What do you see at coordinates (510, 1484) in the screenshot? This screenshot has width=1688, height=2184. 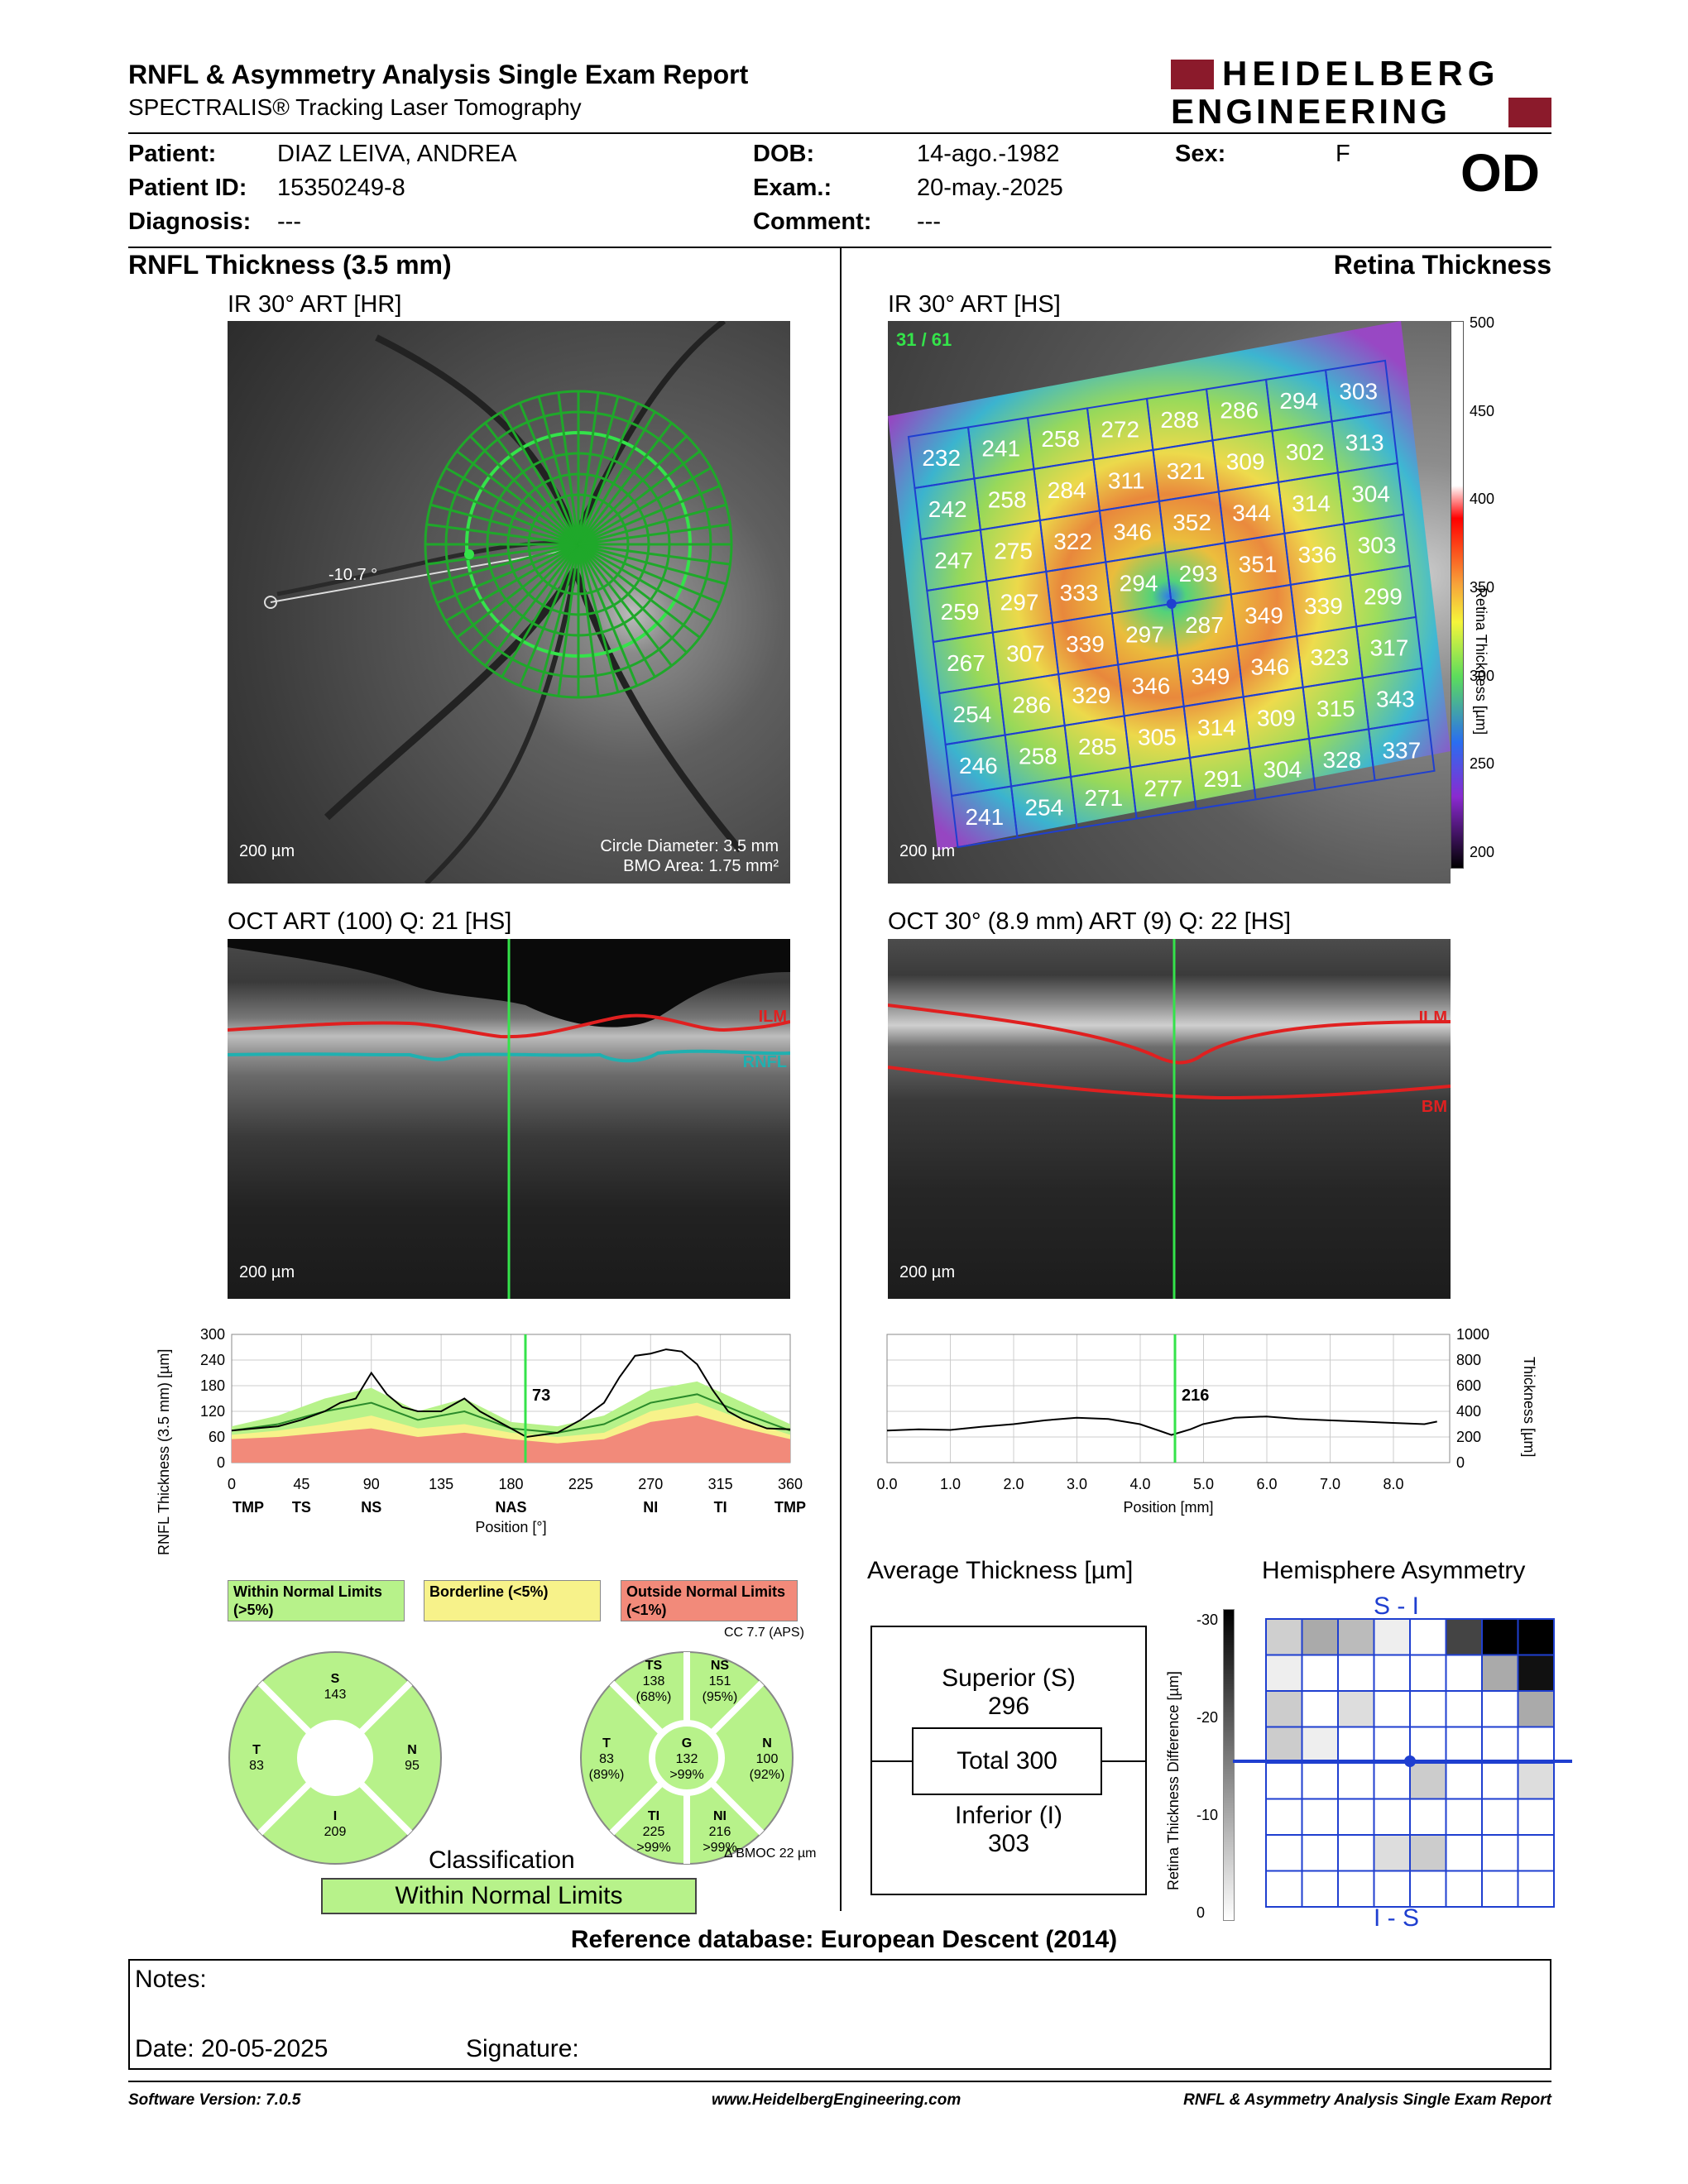 I see `x-tick-label: 180` at bounding box center [510, 1484].